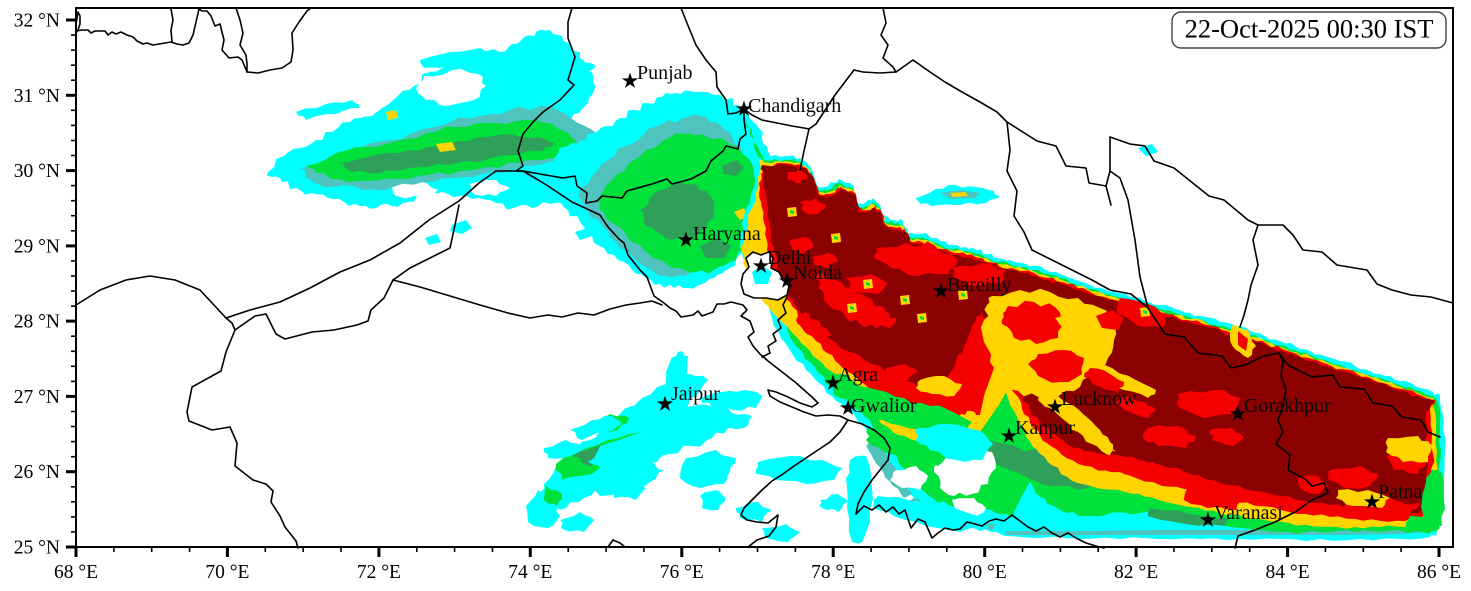 The image size is (1471, 591). I want to click on svg-text: 22-Oct-2025 00:30 IST, so click(1309, 29).